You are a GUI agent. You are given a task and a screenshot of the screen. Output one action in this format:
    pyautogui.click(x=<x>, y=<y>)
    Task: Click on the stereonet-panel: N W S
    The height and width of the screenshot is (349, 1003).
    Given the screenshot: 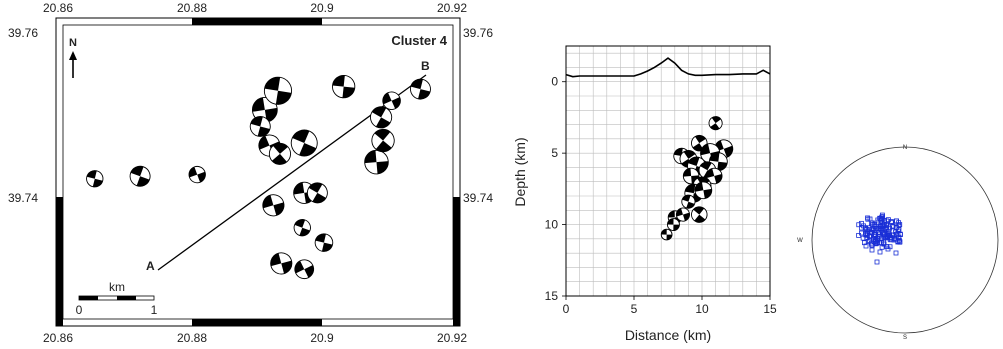 What is the action you would take?
    pyautogui.click(x=898, y=243)
    